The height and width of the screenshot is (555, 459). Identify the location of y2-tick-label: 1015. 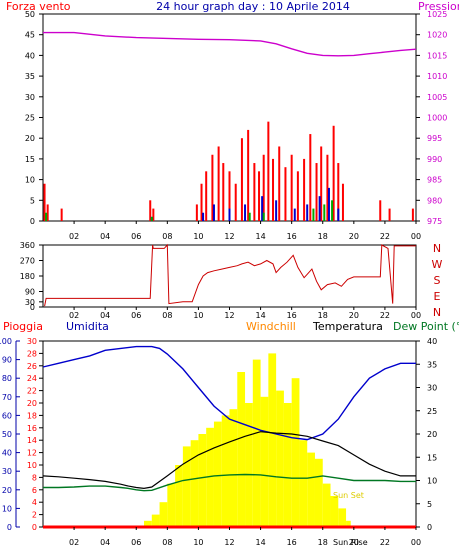
(437, 55).